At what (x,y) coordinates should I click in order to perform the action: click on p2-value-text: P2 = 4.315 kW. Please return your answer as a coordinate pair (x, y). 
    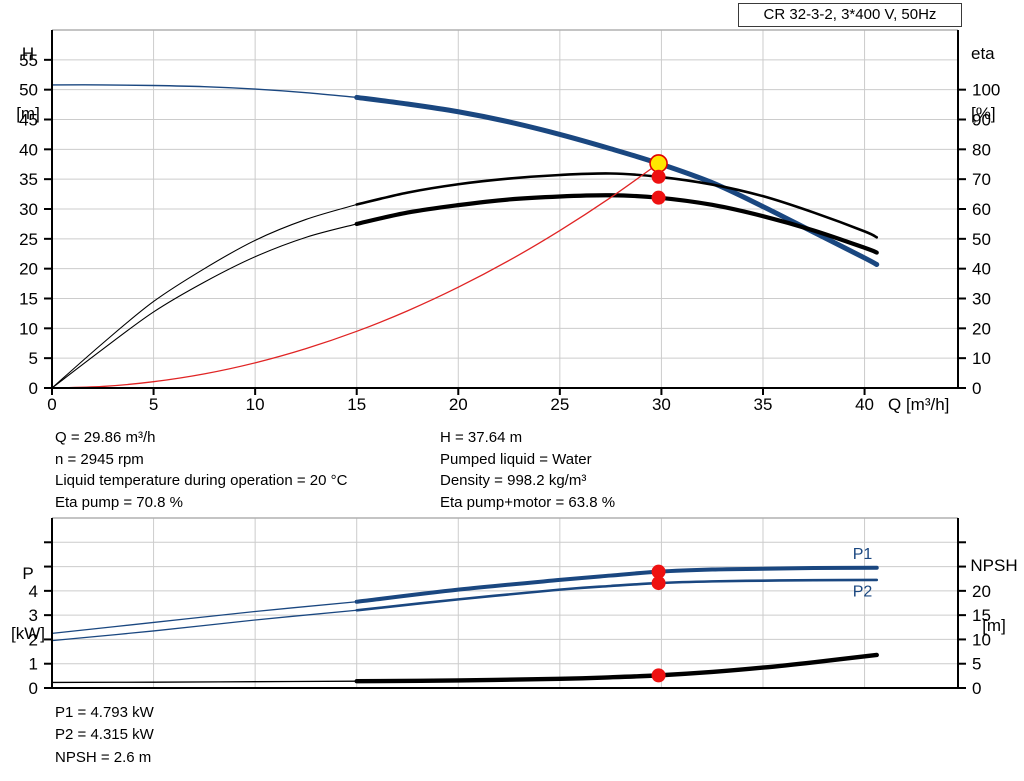
    Looking at the image, I should click on (104, 735).